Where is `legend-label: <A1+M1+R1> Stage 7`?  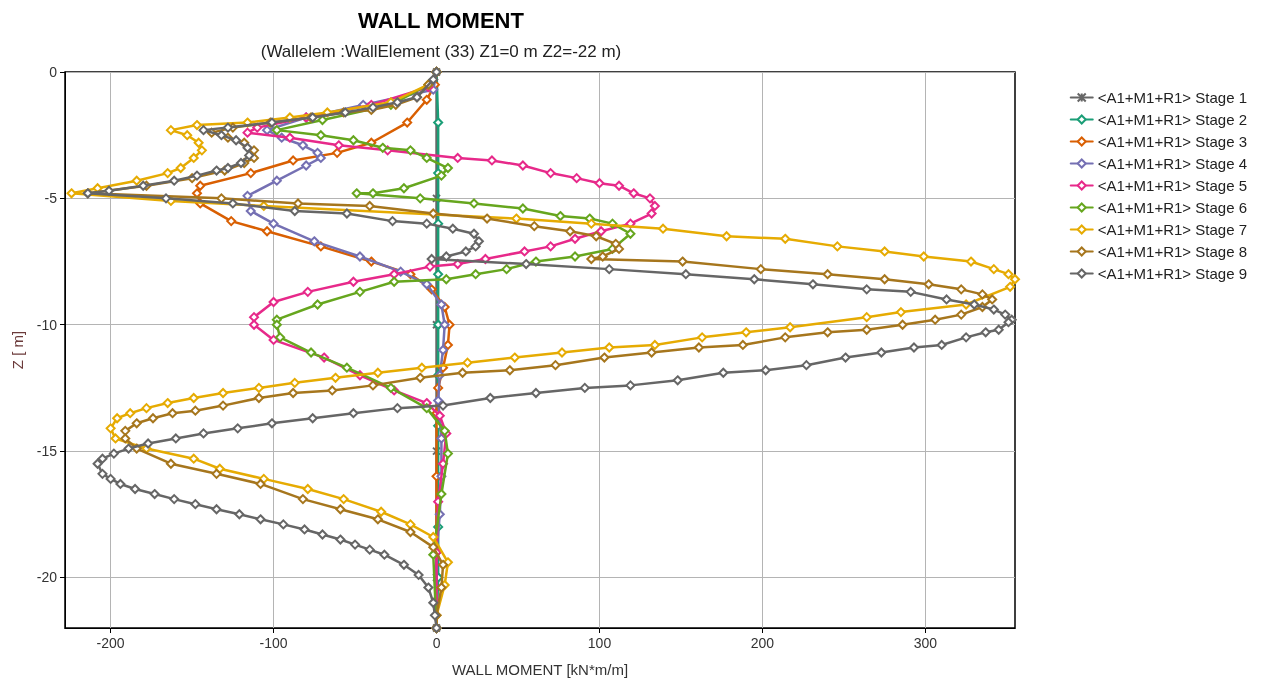
legend-label: <A1+M1+R1> Stage 7 is located at coordinates (1172, 229).